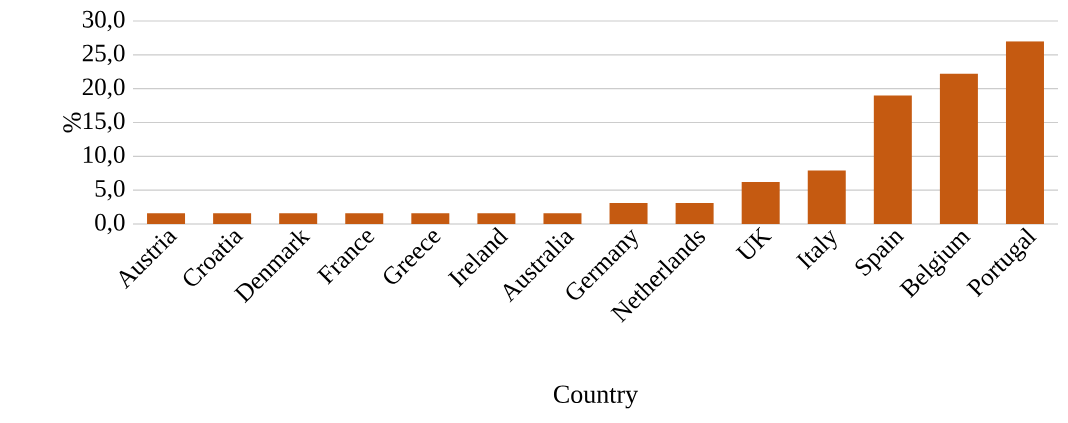  Describe the element at coordinates (104, 156) in the screenshot. I see `y-tick-label: 10,0` at that location.